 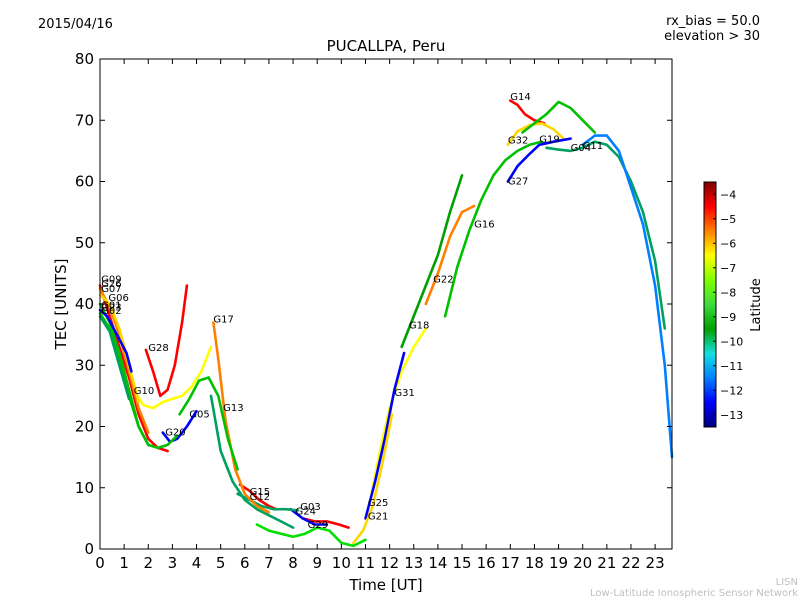 What do you see at coordinates (486, 563) in the screenshot?
I see `x-tick-label: 16` at bounding box center [486, 563].